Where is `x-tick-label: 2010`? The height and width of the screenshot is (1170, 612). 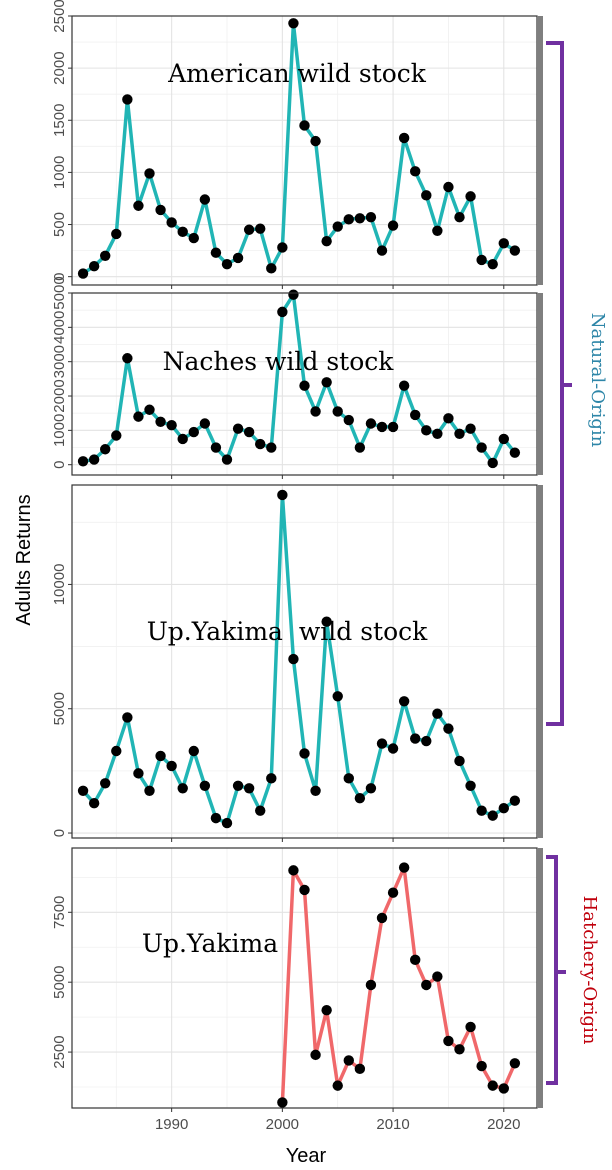
x-tick-label: 2010 is located at coordinates (392, 1124).